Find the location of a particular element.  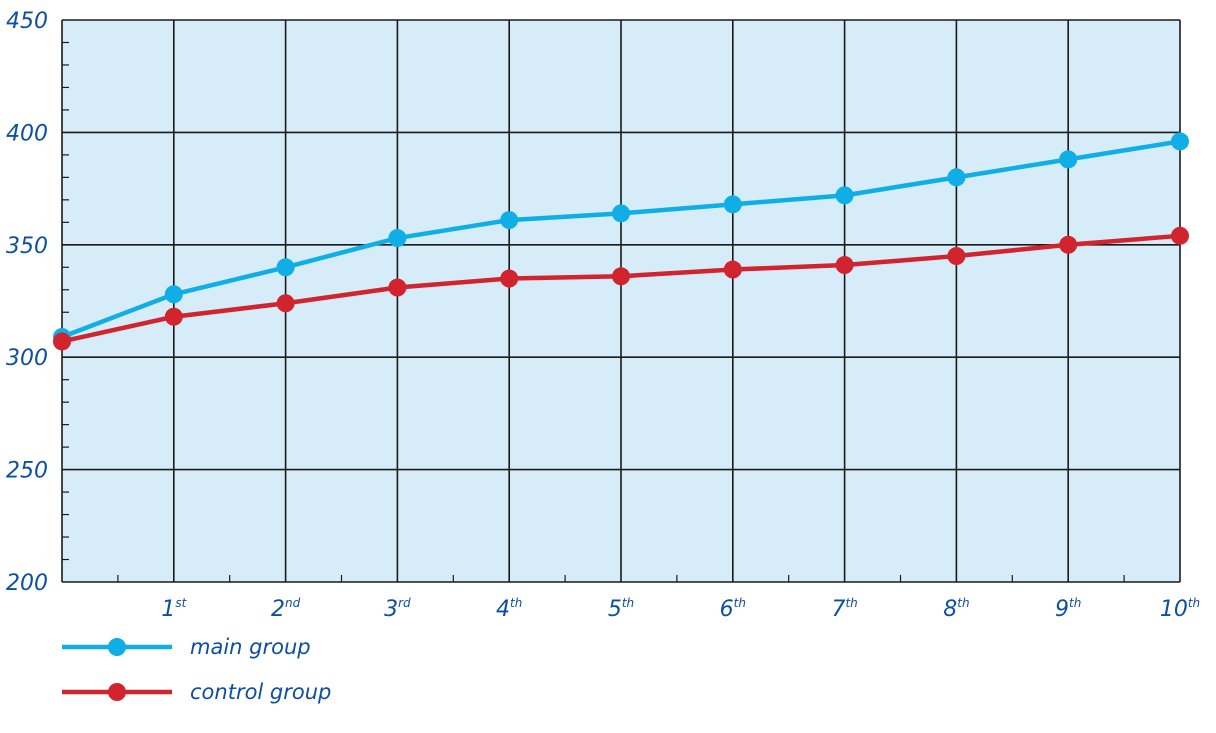

y-tick-label-350: 350 is located at coordinates (27, 246).